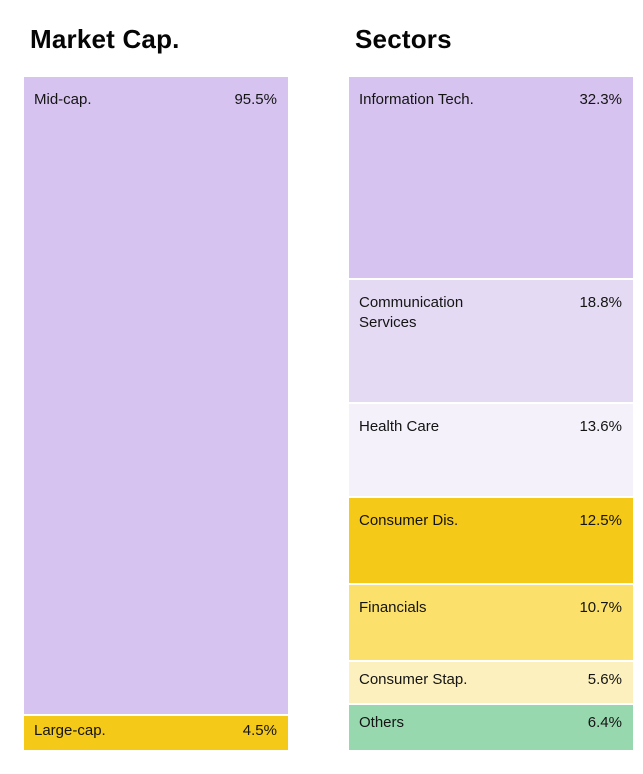 This screenshot has width=643, height=774. What do you see at coordinates (393, 608) in the screenshot?
I see `segment-label: Financials` at bounding box center [393, 608].